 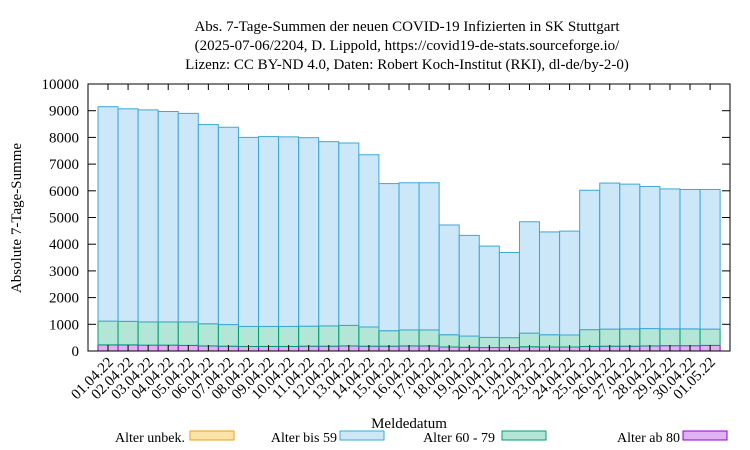 I want to click on bar-12.04.22-series-2, so click(x=329, y=336).